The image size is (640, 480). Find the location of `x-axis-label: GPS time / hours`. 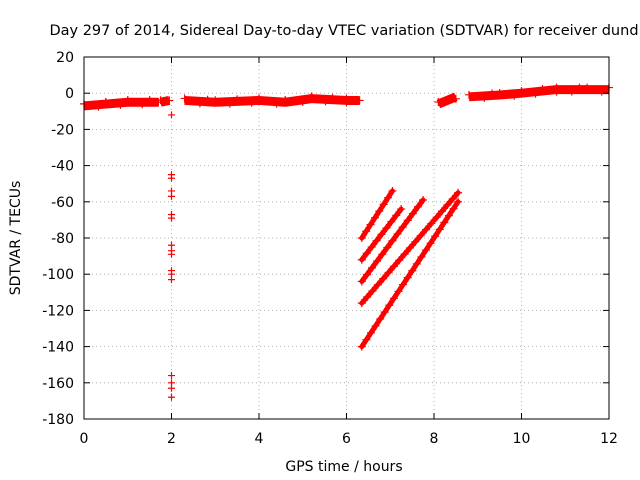

x-axis-label: GPS time / hours is located at coordinates (343, 467).